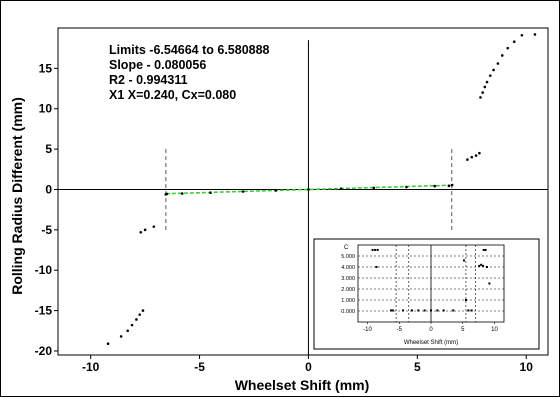 The width and height of the screenshot is (560, 398). What do you see at coordinates (348, 268) in the screenshot?
I see `inset-y-tick-label-4: 4.000` at bounding box center [348, 268].